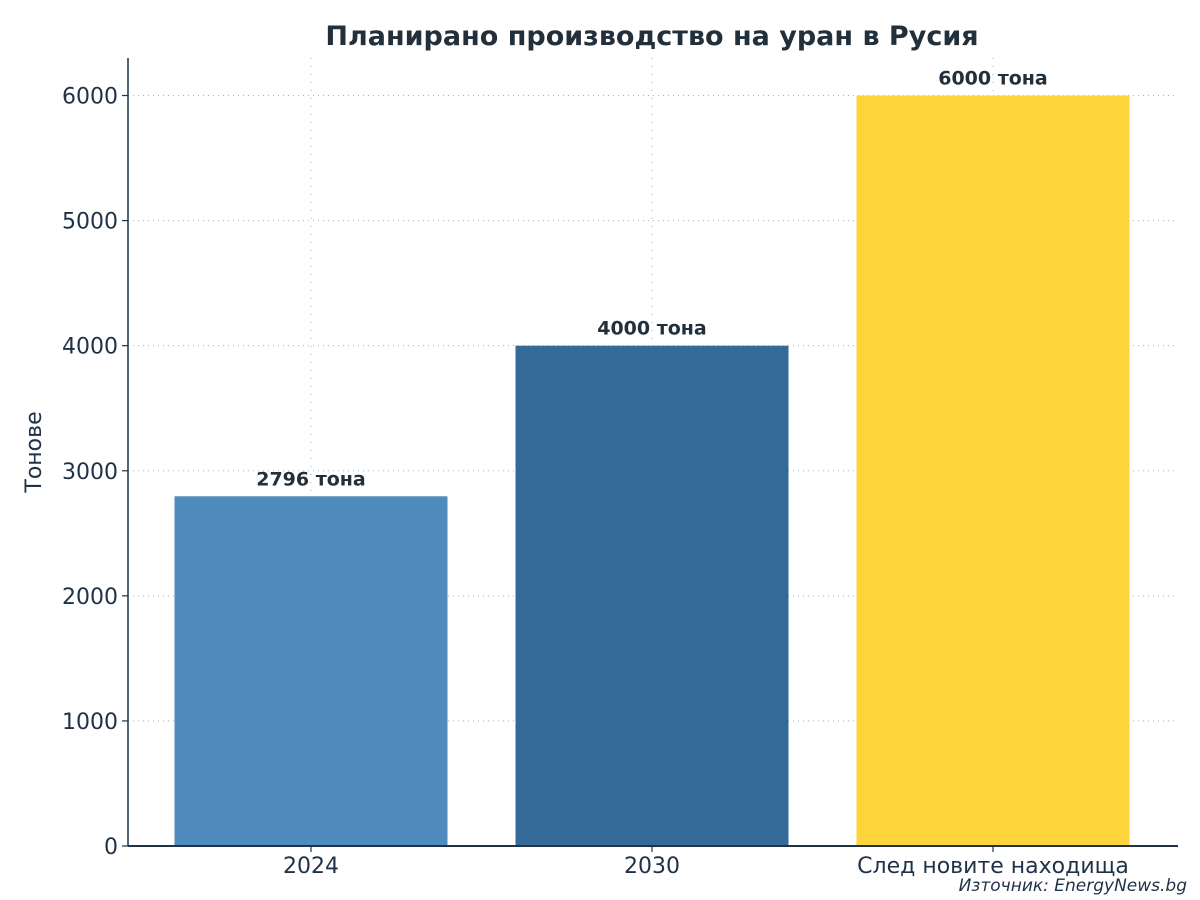  Describe the element at coordinates (993, 866) in the screenshot. I see `x-tick-label: След новите находища` at that location.